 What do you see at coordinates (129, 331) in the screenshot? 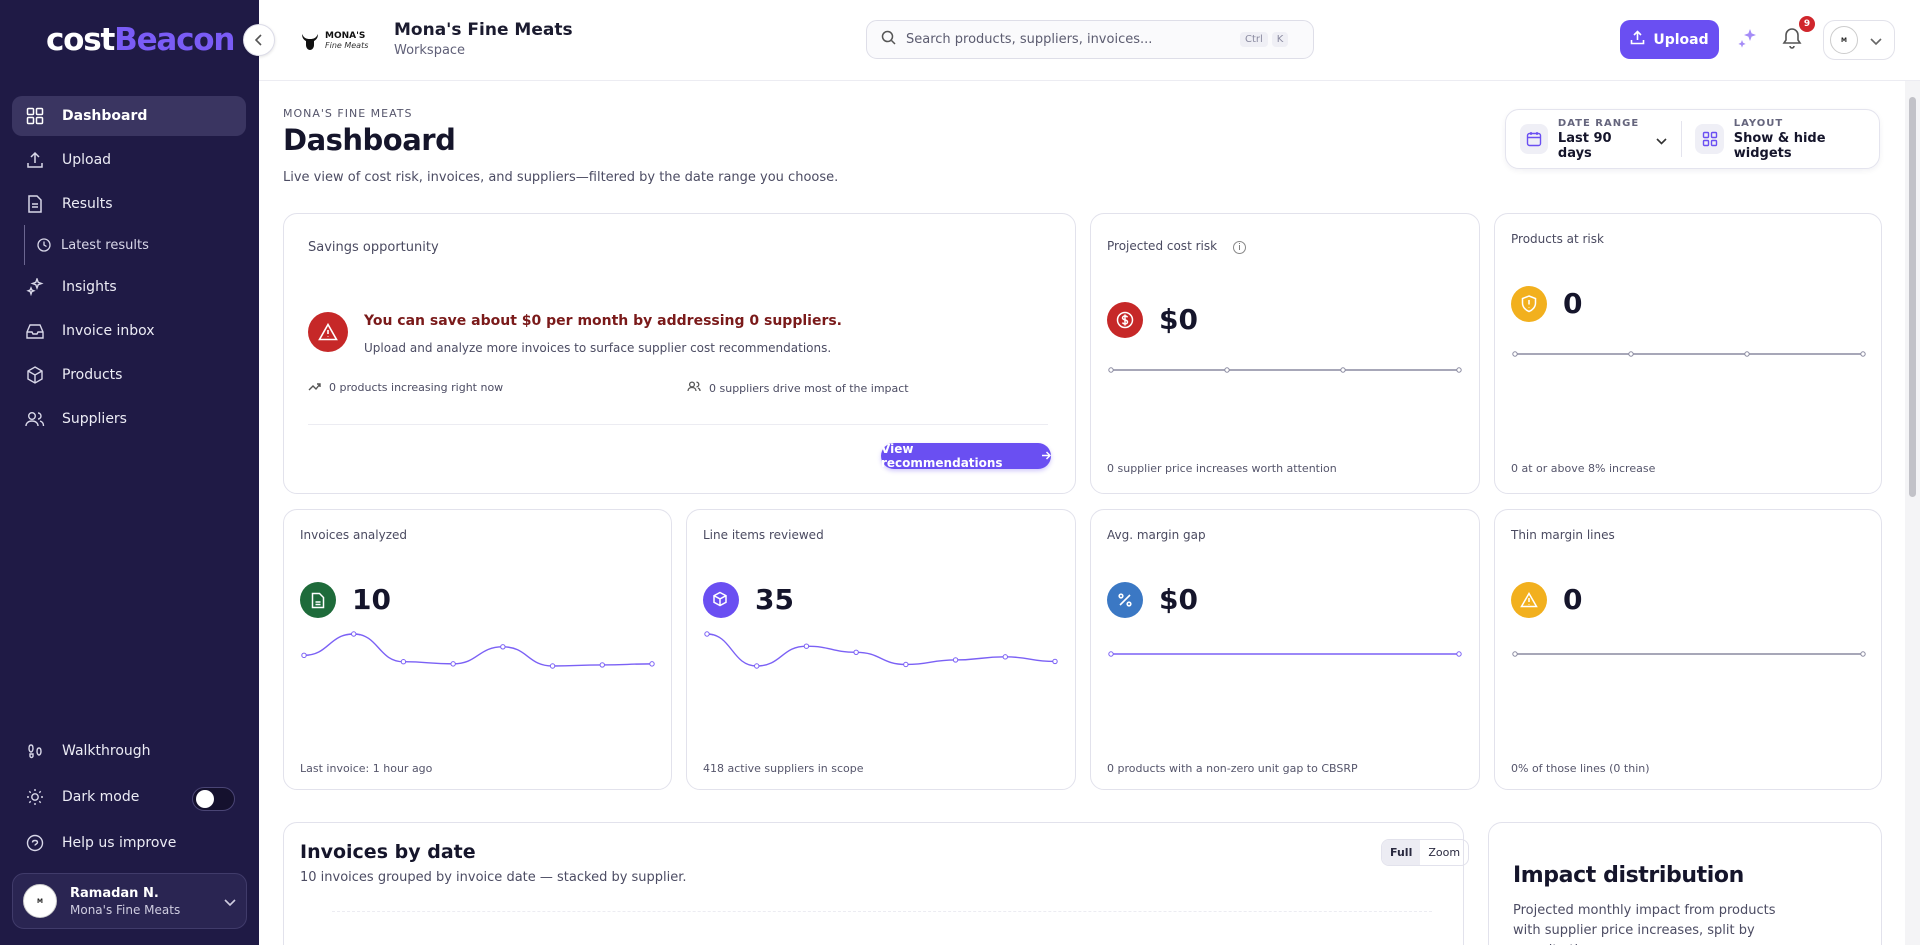
I see `sidebar-item-invoice-inbox: Invoice inbox` at bounding box center [129, 331].